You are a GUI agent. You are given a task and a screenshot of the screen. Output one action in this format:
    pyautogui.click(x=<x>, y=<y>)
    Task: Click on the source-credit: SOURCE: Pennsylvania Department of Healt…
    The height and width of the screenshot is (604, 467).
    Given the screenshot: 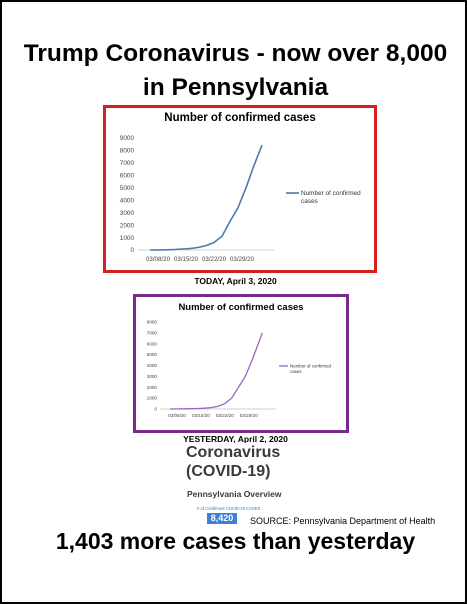 What is the action you would take?
    pyautogui.click(x=343, y=521)
    